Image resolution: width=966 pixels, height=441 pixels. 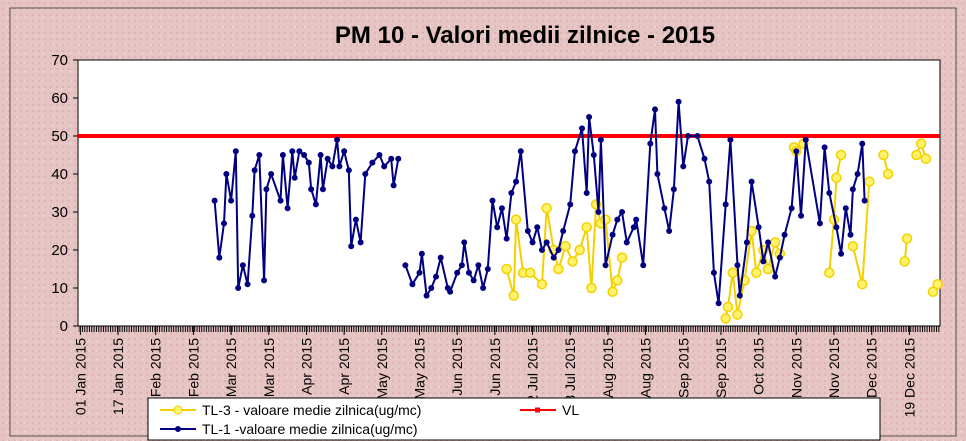 What do you see at coordinates (156, 377) in the screenshot?
I see `x-tick-label: 02 Feb 2015` at bounding box center [156, 377].